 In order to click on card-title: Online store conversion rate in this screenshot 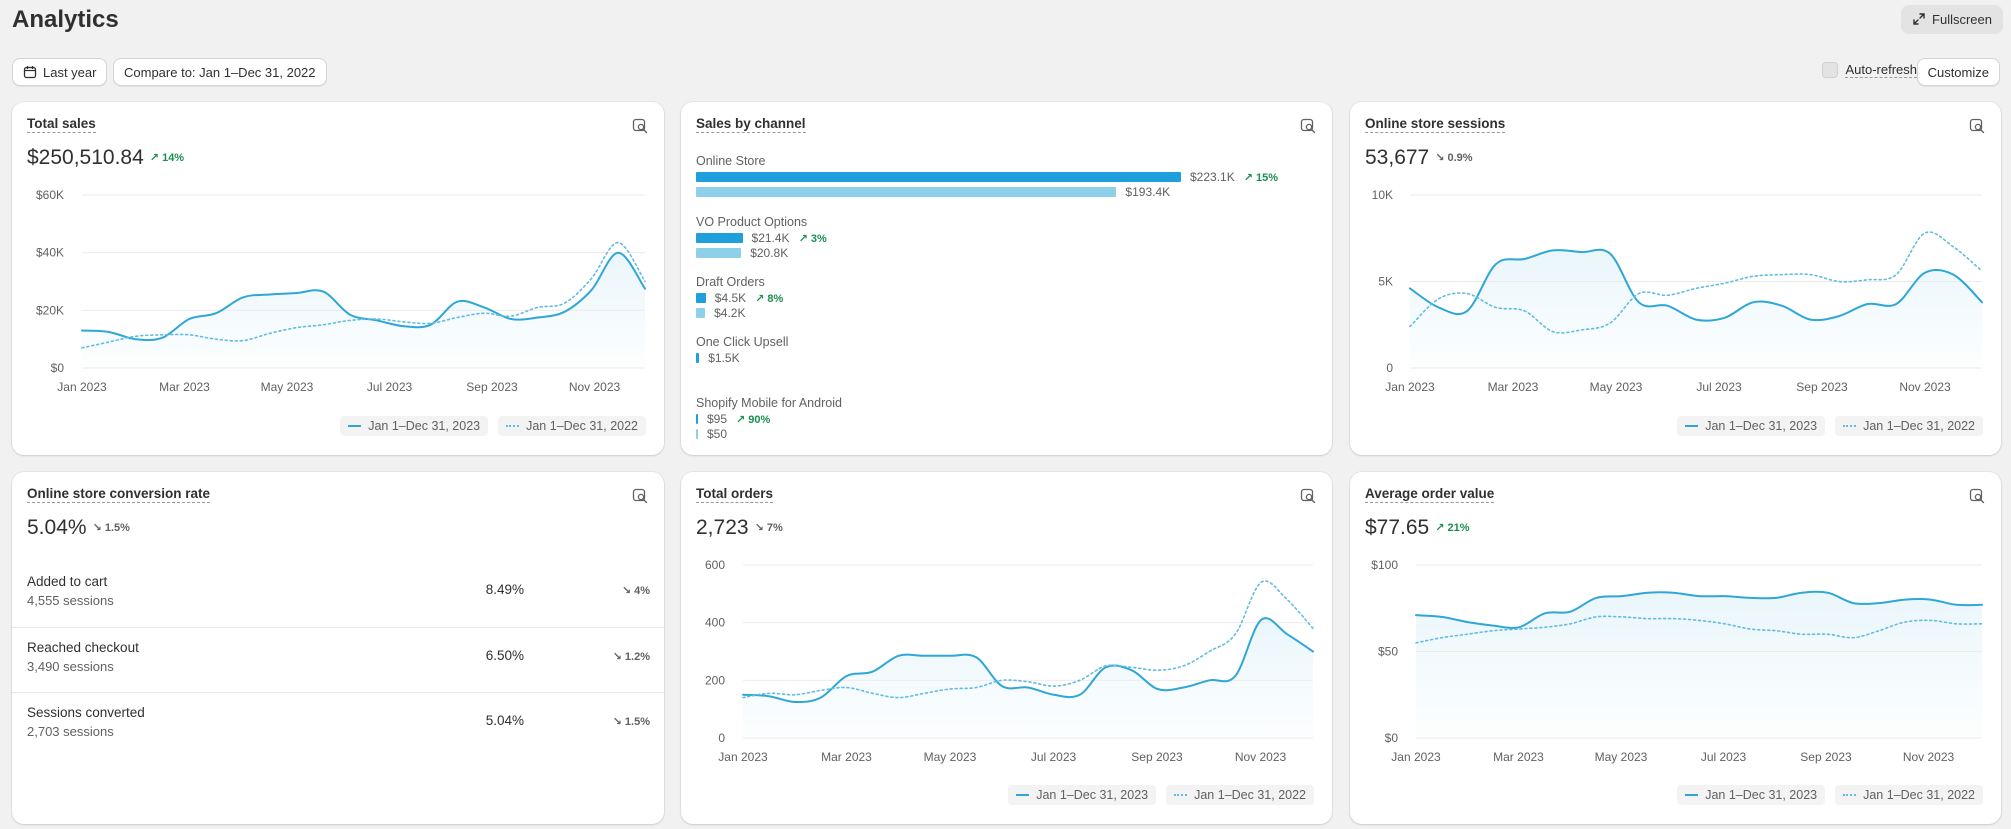, I will do `click(119, 494)`.